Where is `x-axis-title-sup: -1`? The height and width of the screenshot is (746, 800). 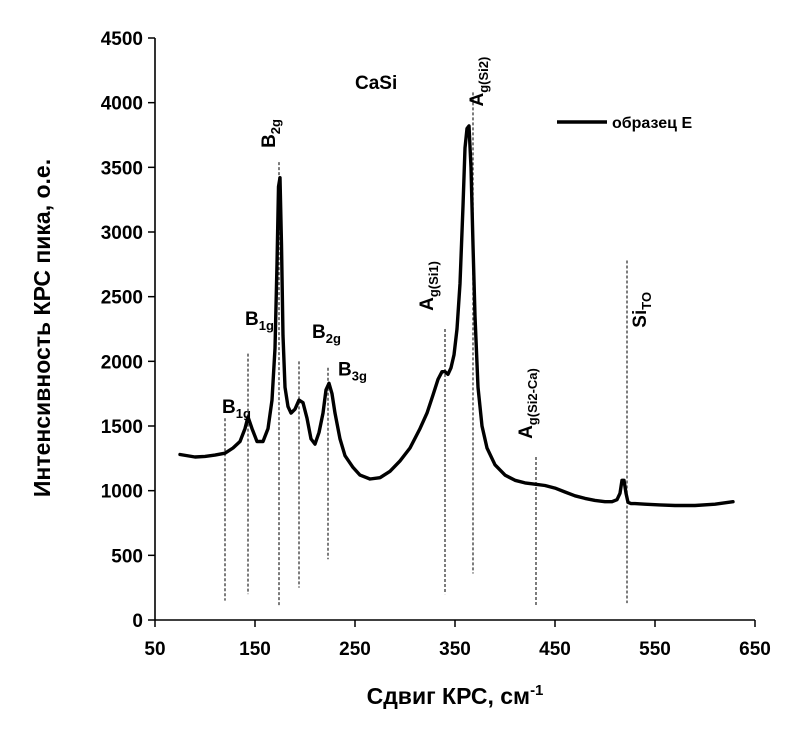 x-axis-title-sup: -1 is located at coordinates (536, 690).